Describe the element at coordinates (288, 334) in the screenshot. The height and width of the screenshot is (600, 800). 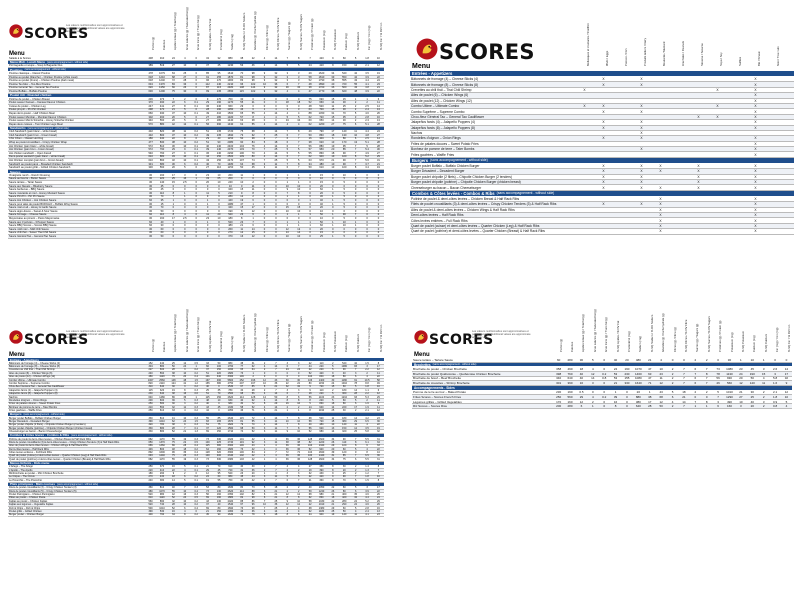
I see `column-header: Sucres (g) / Sugars (g)` at that location.